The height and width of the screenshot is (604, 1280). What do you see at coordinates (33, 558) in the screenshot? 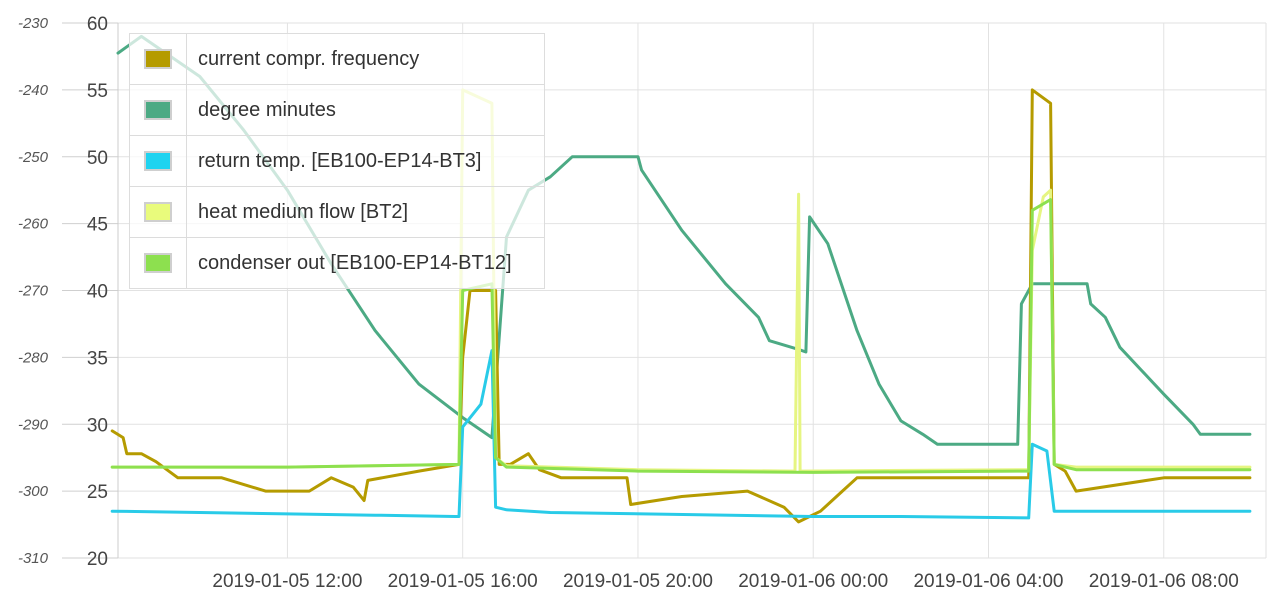
I see `y-left-tick-label: -310` at bounding box center [33, 558].